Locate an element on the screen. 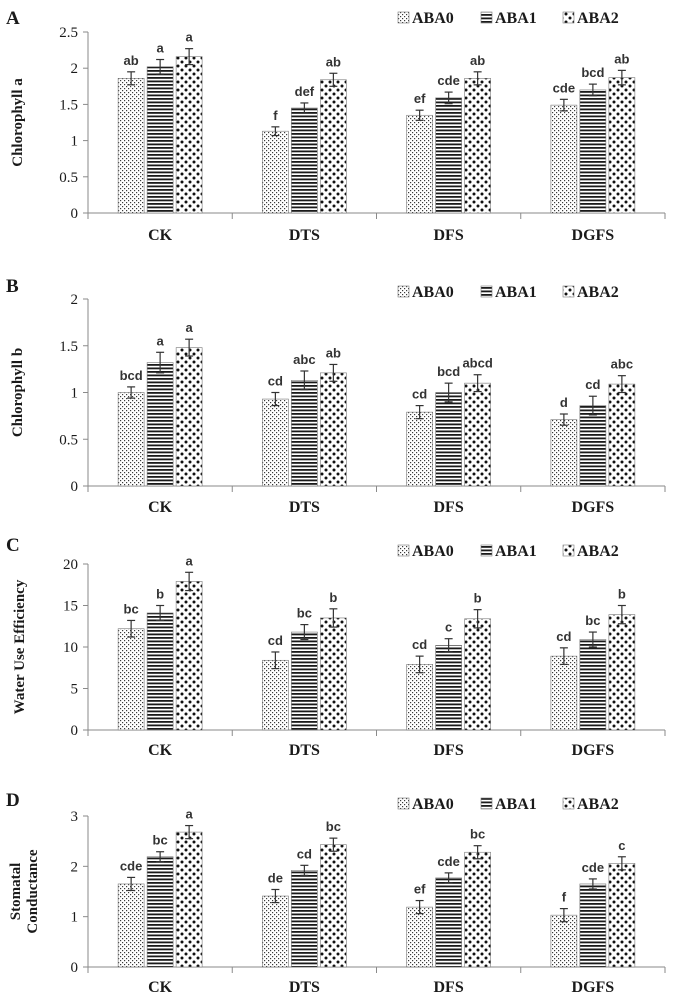 This screenshot has height=995, width=685. y-tick-label: 2.5 is located at coordinates (68, 33).